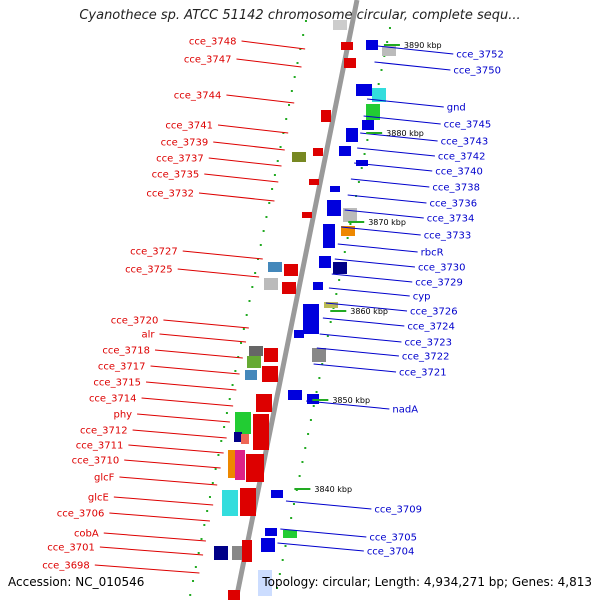  What do you see at coordinates (176, 175) in the screenshot?
I see `gene-label-forward: cce_3735` at bounding box center [176, 175].